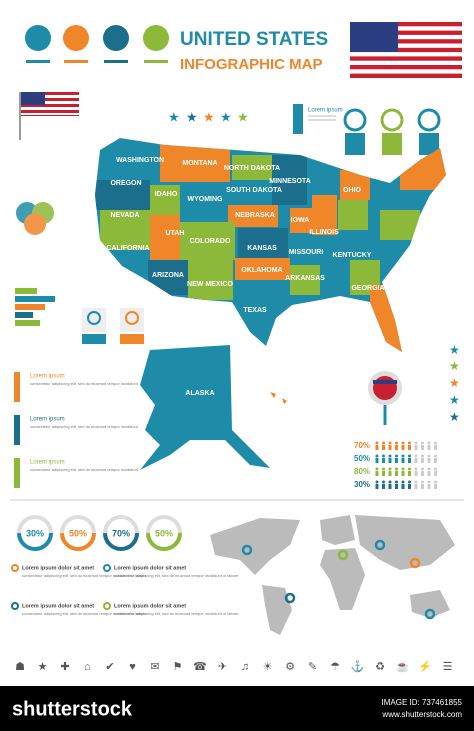  Describe the element at coordinates (252, 168) in the screenshot. I see `state-label: NORTH DAKOTA` at that location.